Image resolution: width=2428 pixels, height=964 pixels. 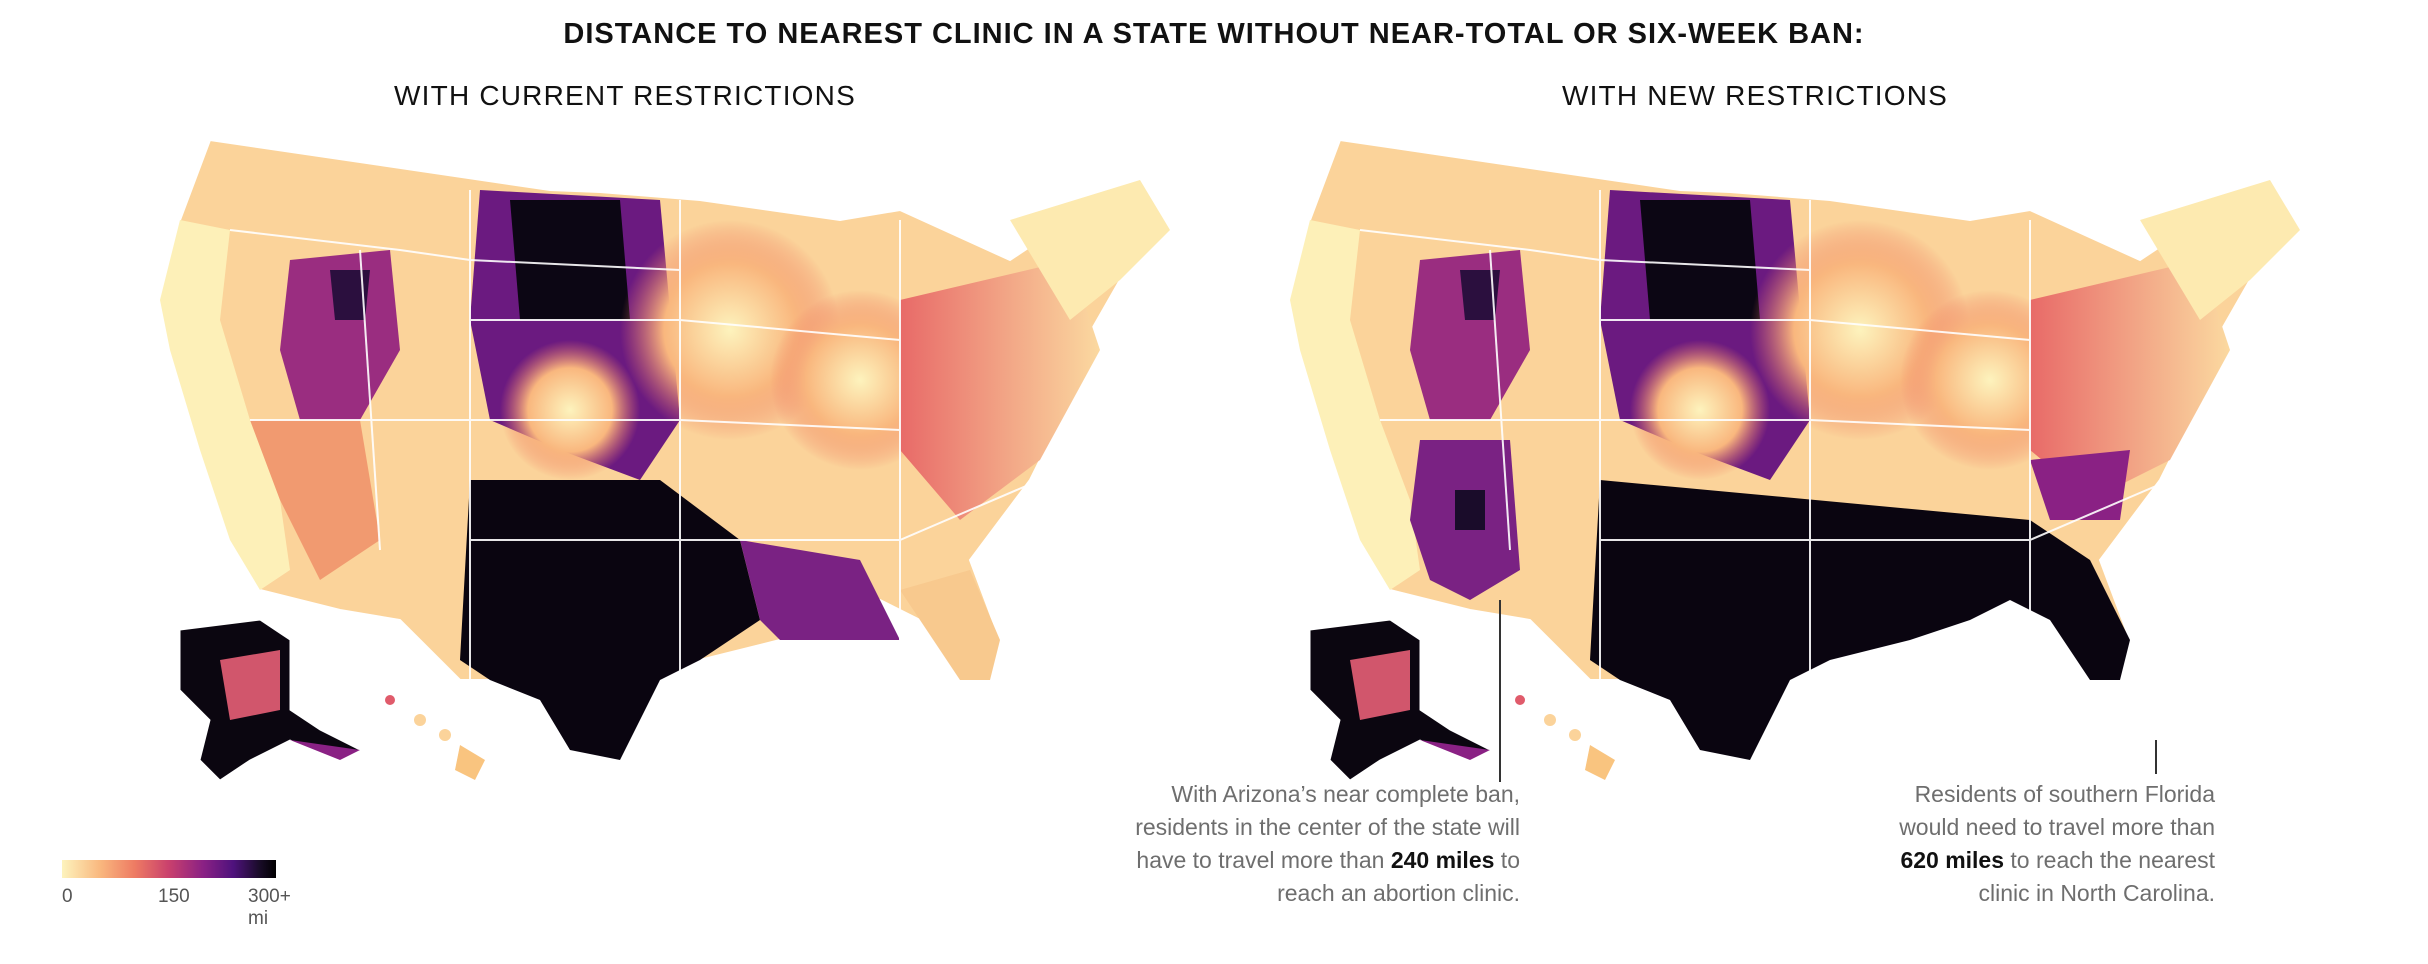 I want to click on florida-annotation-line1: Residents of southern Florida, so click(x=2064, y=794).